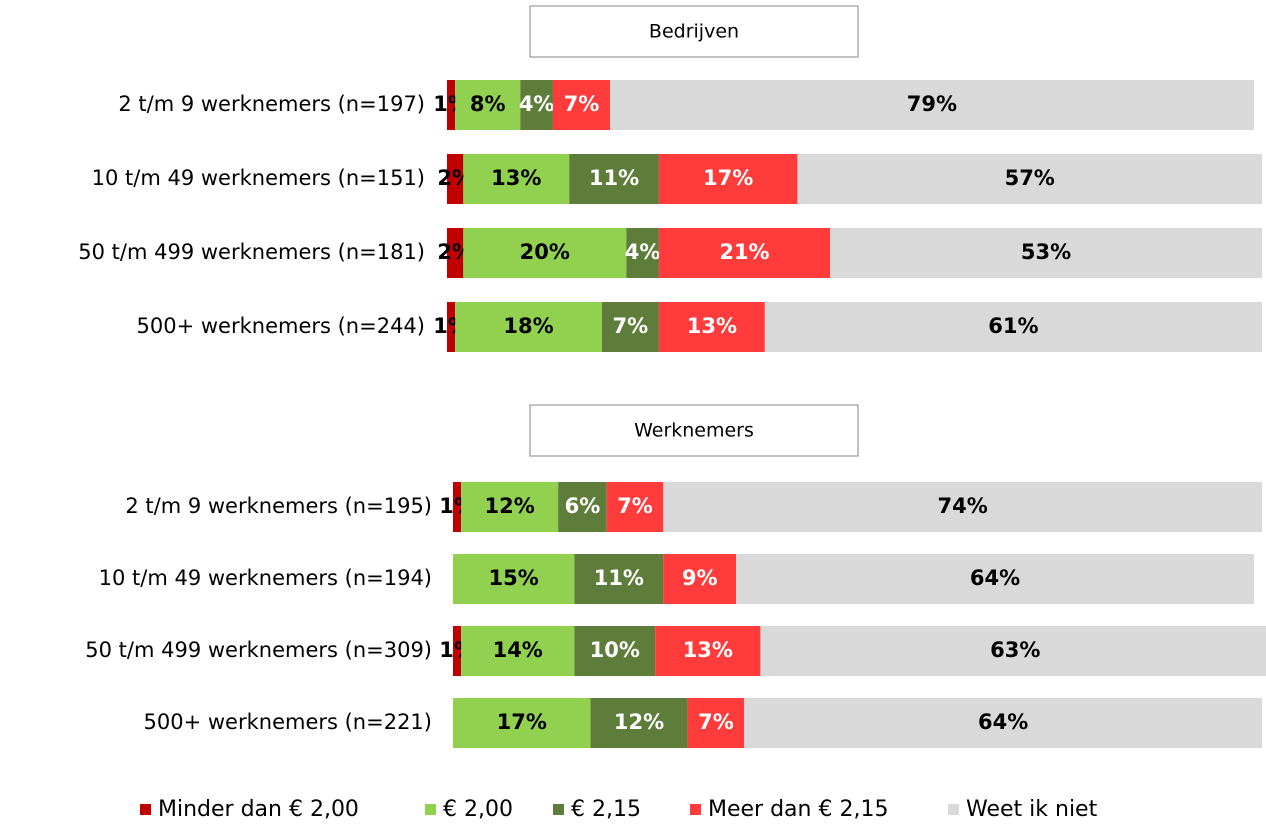 This screenshot has width=1266, height=824. What do you see at coordinates (478, 809) in the screenshot?
I see `legend-label: € 2,00` at bounding box center [478, 809].